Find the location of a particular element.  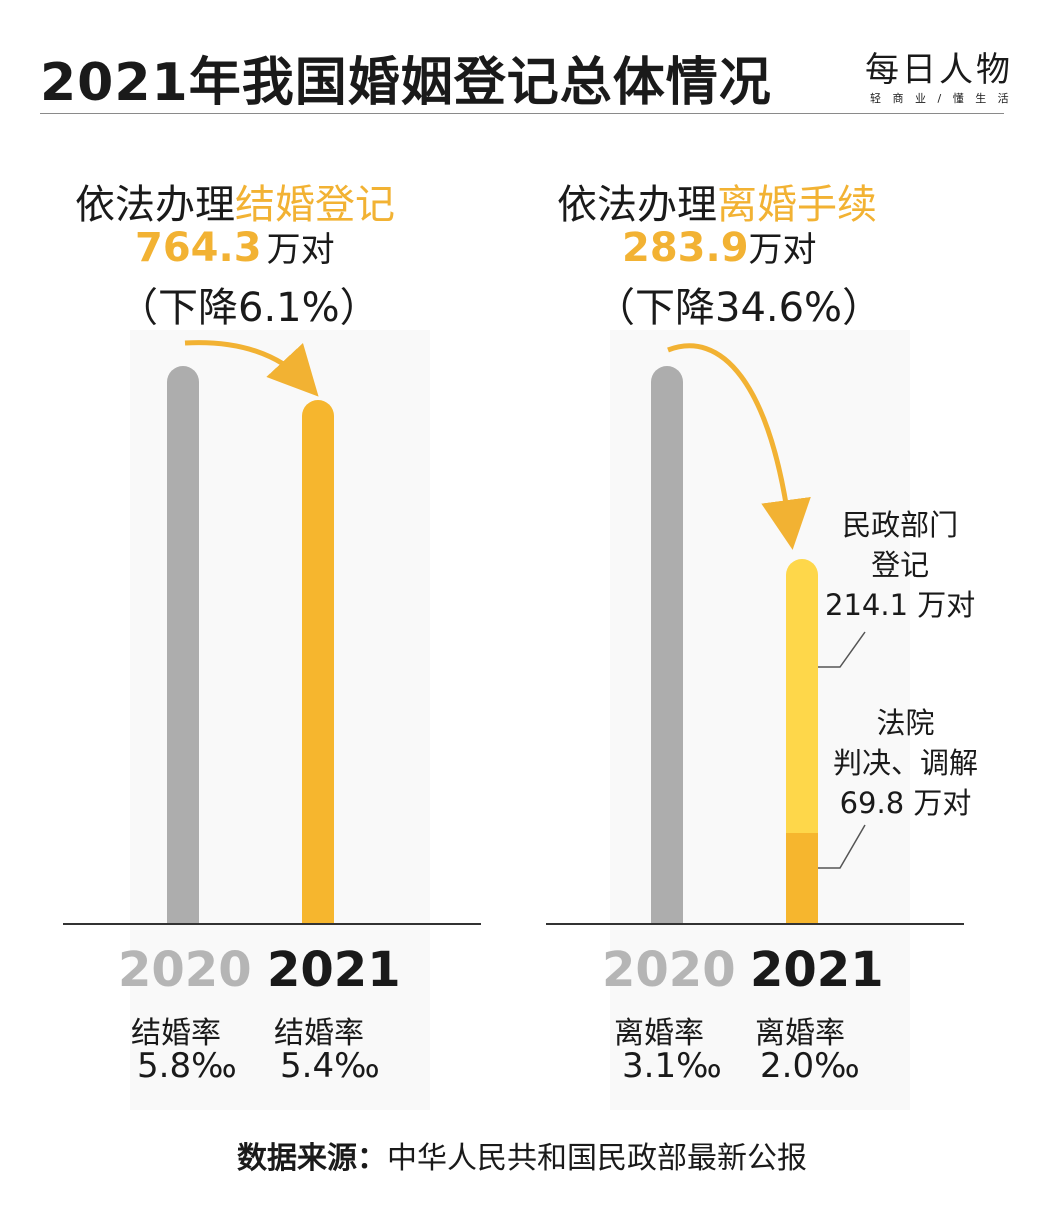

brand-logo: 每日人物 is located at coordinates (939, 70).